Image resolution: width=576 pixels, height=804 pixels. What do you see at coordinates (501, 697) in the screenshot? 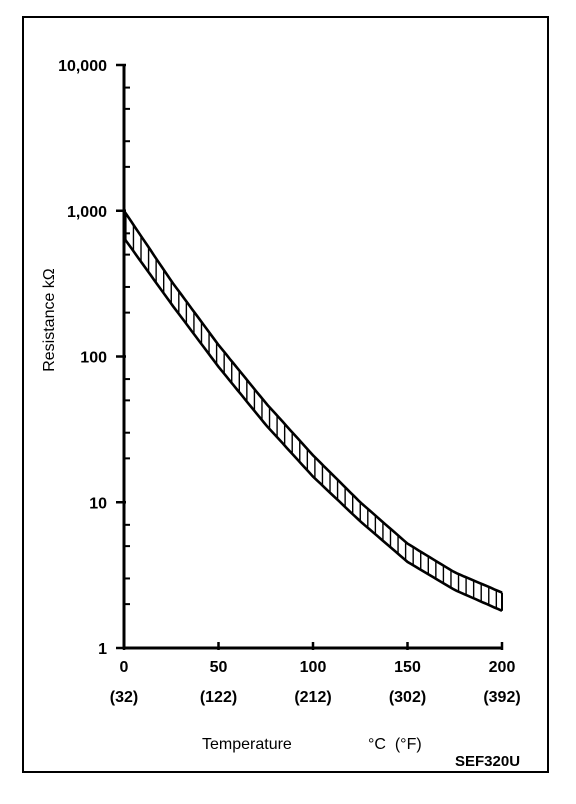
I see `x-tick-label-fahrenheit: (392)` at bounding box center [501, 697].